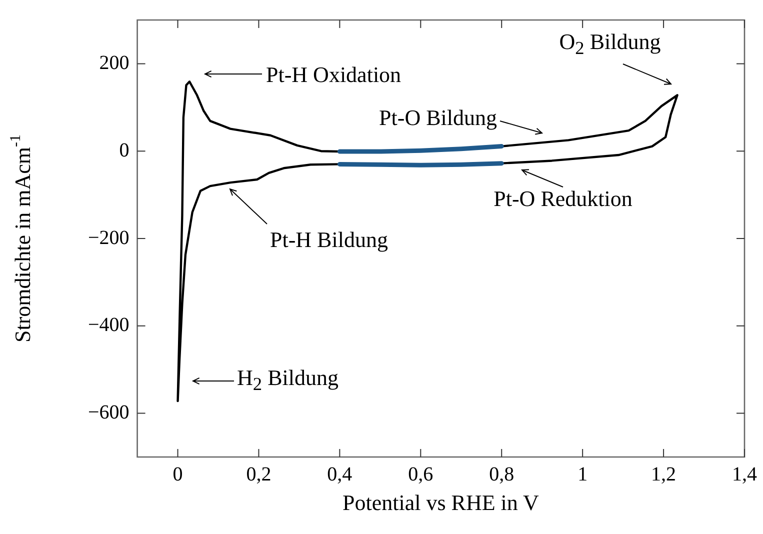 The height and width of the screenshot is (534, 763). Describe the element at coordinates (109, 413) in the screenshot. I see `y-tick-label: −600` at that location.